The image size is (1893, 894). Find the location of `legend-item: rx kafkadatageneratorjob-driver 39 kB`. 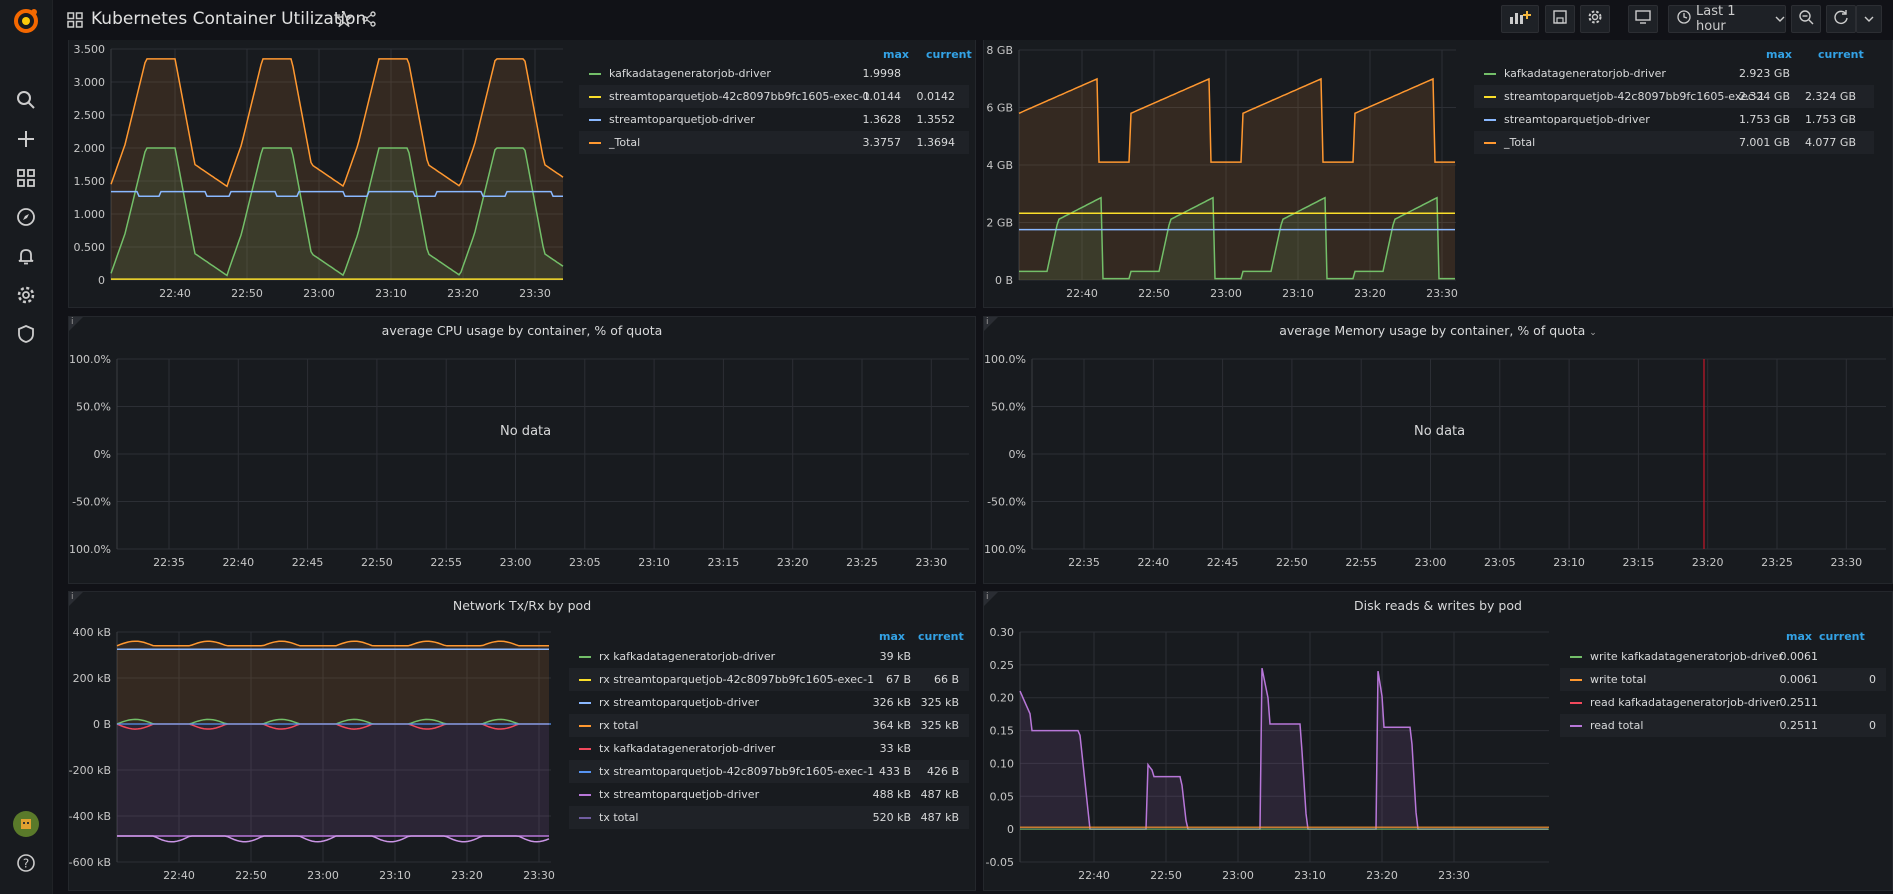

legend-item: rx kafkadatageneratorjob-driver 39 kB is located at coordinates (769, 656).